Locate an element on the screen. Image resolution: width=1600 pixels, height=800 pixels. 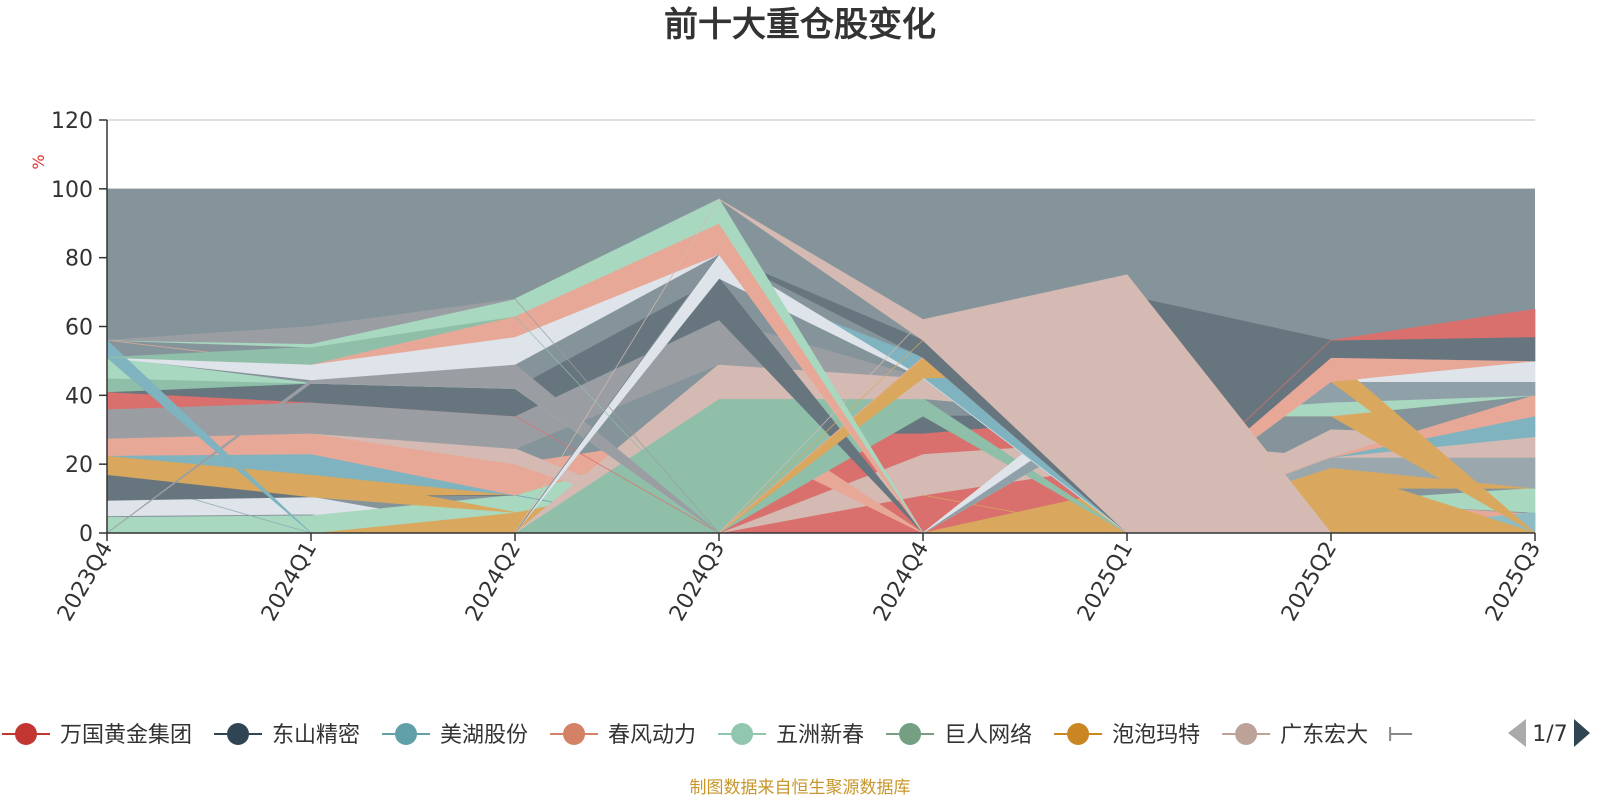
legend-page-indicator: 1/7 is located at coordinates (1549, 734).